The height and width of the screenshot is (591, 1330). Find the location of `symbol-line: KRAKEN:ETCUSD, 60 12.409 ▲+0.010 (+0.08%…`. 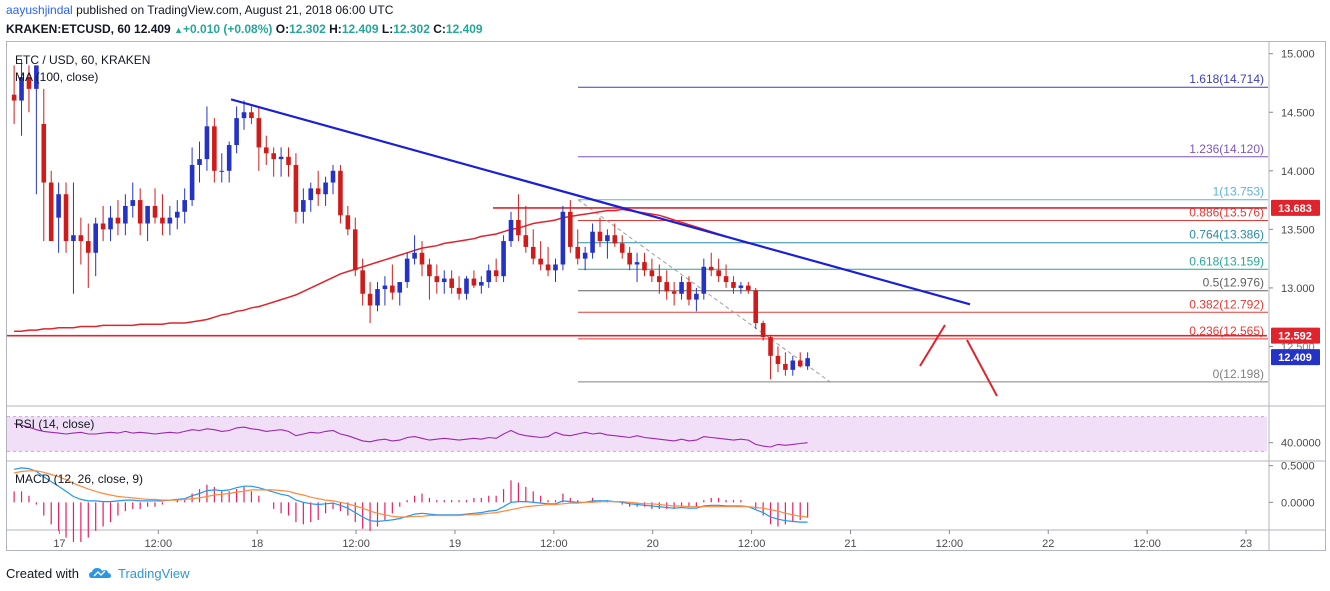

symbol-line: KRAKEN:ETCUSD, 60 12.409 ▲+0.010 (+0.08%… is located at coordinates (244, 29).